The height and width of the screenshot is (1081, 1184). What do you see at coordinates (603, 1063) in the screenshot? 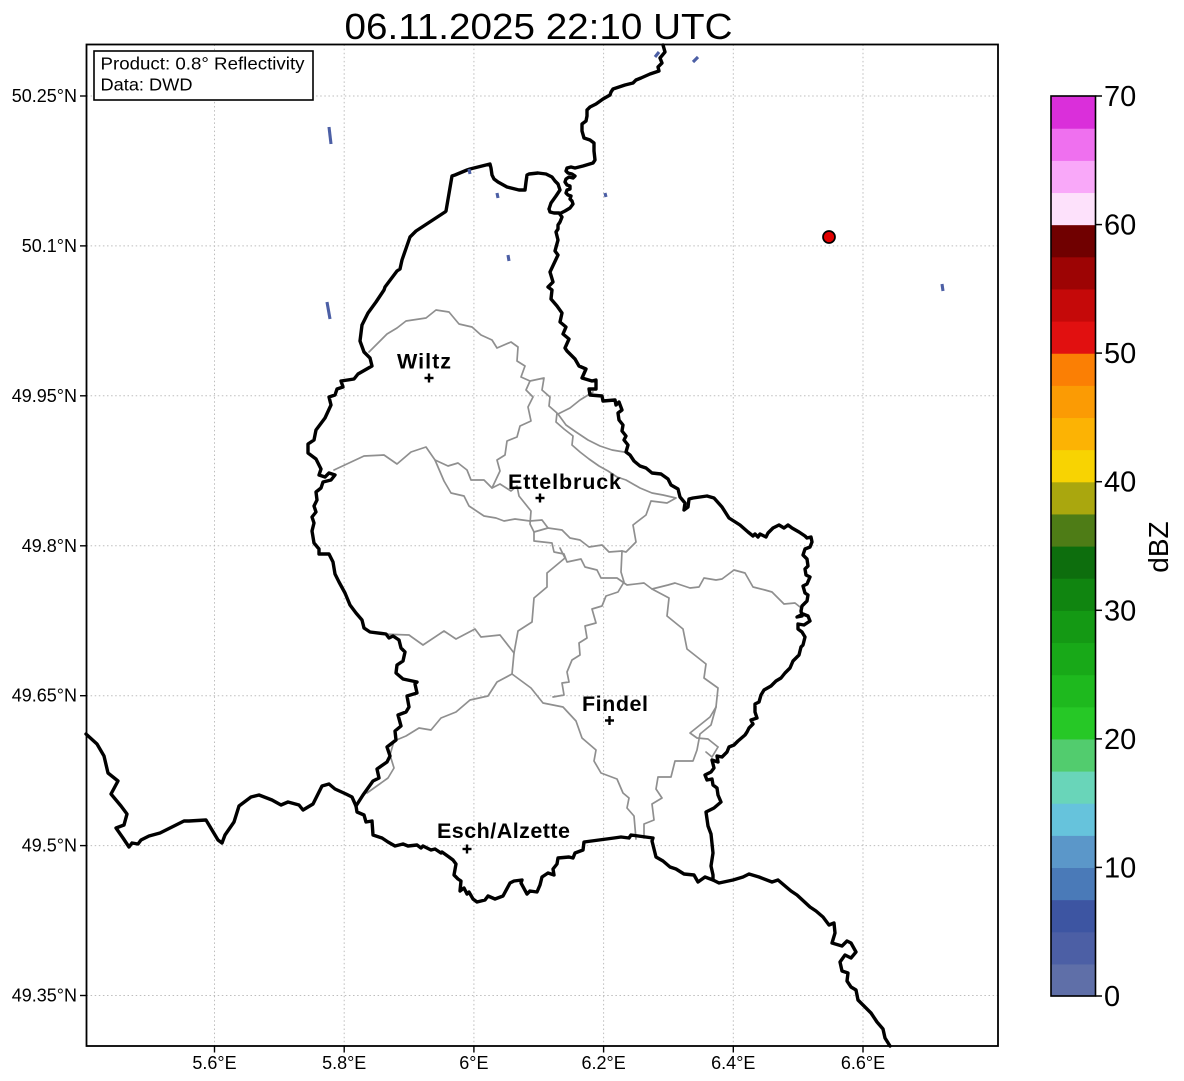
I see `svg-text: 6.2°E` at bounding box center [603, 1063].